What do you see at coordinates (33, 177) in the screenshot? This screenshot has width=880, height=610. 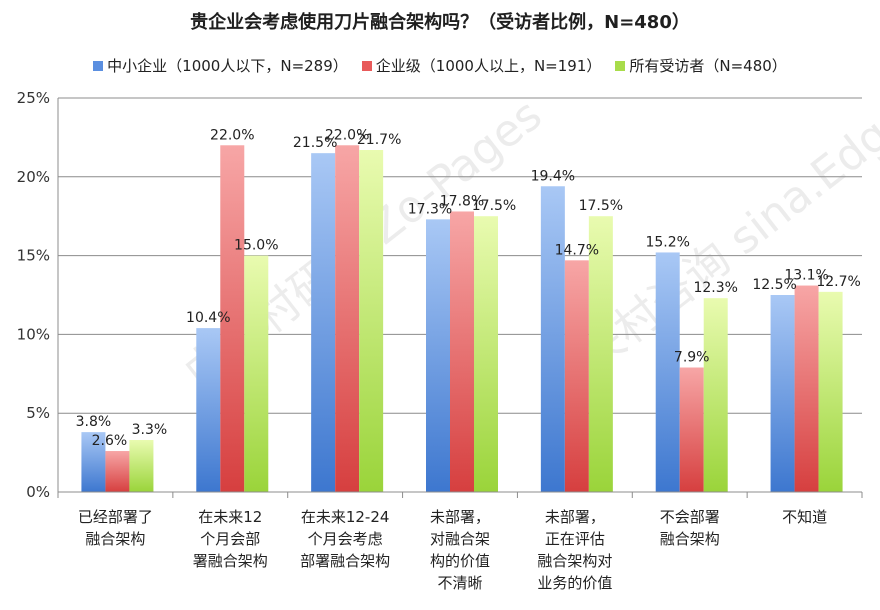 I see `y-tick-label: 20%` at bounding box center [33, 177].